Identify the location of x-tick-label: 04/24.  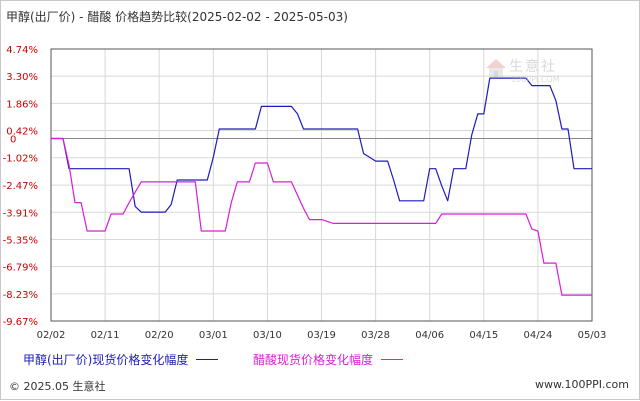
(537, 335).